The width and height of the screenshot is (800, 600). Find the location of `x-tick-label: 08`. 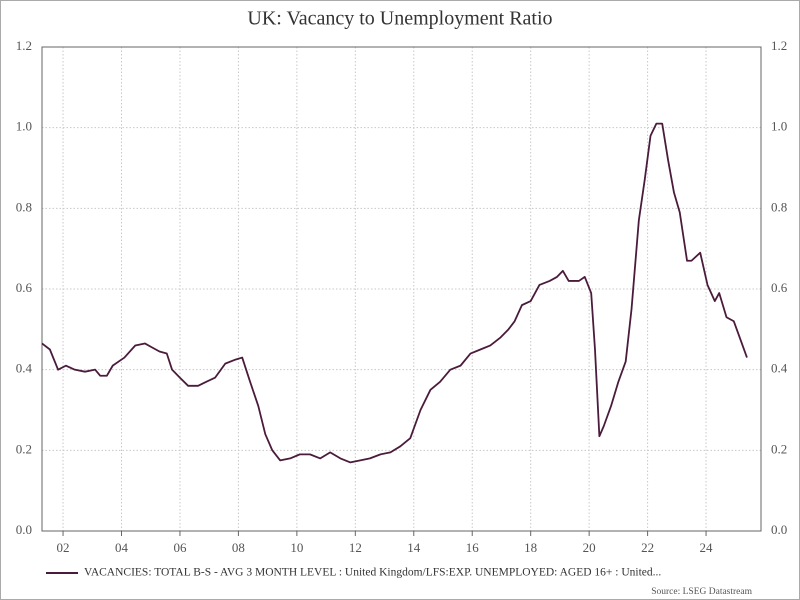

x-tick-label: 08 is located at coordinates (238, 547).